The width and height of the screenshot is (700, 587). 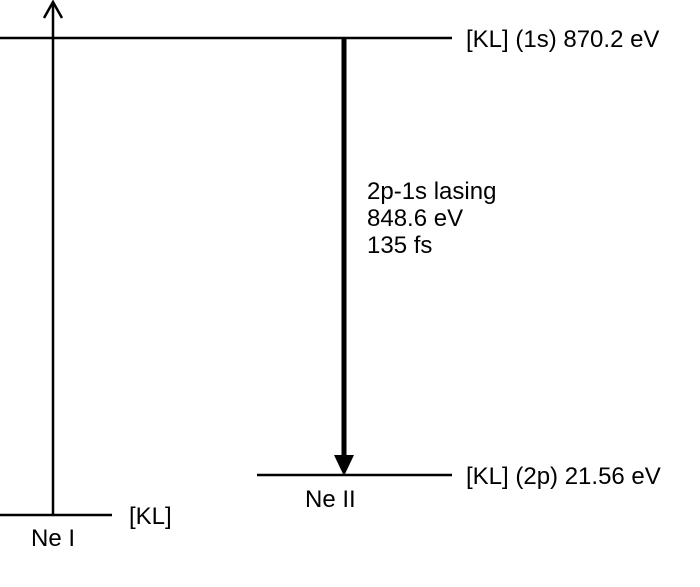 I want to click on transition-label: 2p-1s lasing, so click(x=431, y=191).